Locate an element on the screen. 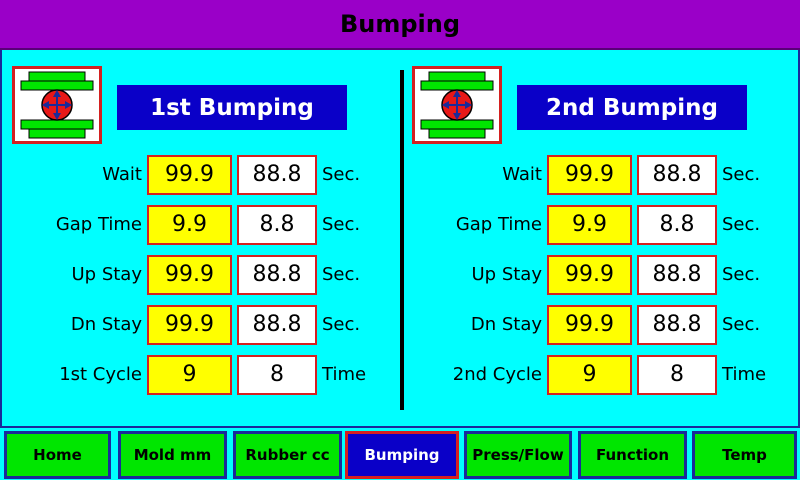 The width and height of the screenshot is (800, 480). cycle-row: 2nd Cycle 9 8 Time is located at coordinates (601, 375).